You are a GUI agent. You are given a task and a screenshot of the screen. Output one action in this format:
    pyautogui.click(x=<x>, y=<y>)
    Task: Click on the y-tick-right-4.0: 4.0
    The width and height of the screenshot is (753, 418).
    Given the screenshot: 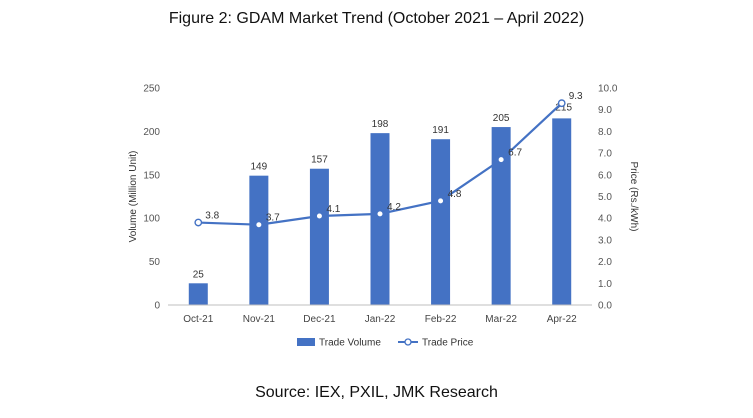 What is the action you would take?
    pyautogui.click(x=605, y=219)
    